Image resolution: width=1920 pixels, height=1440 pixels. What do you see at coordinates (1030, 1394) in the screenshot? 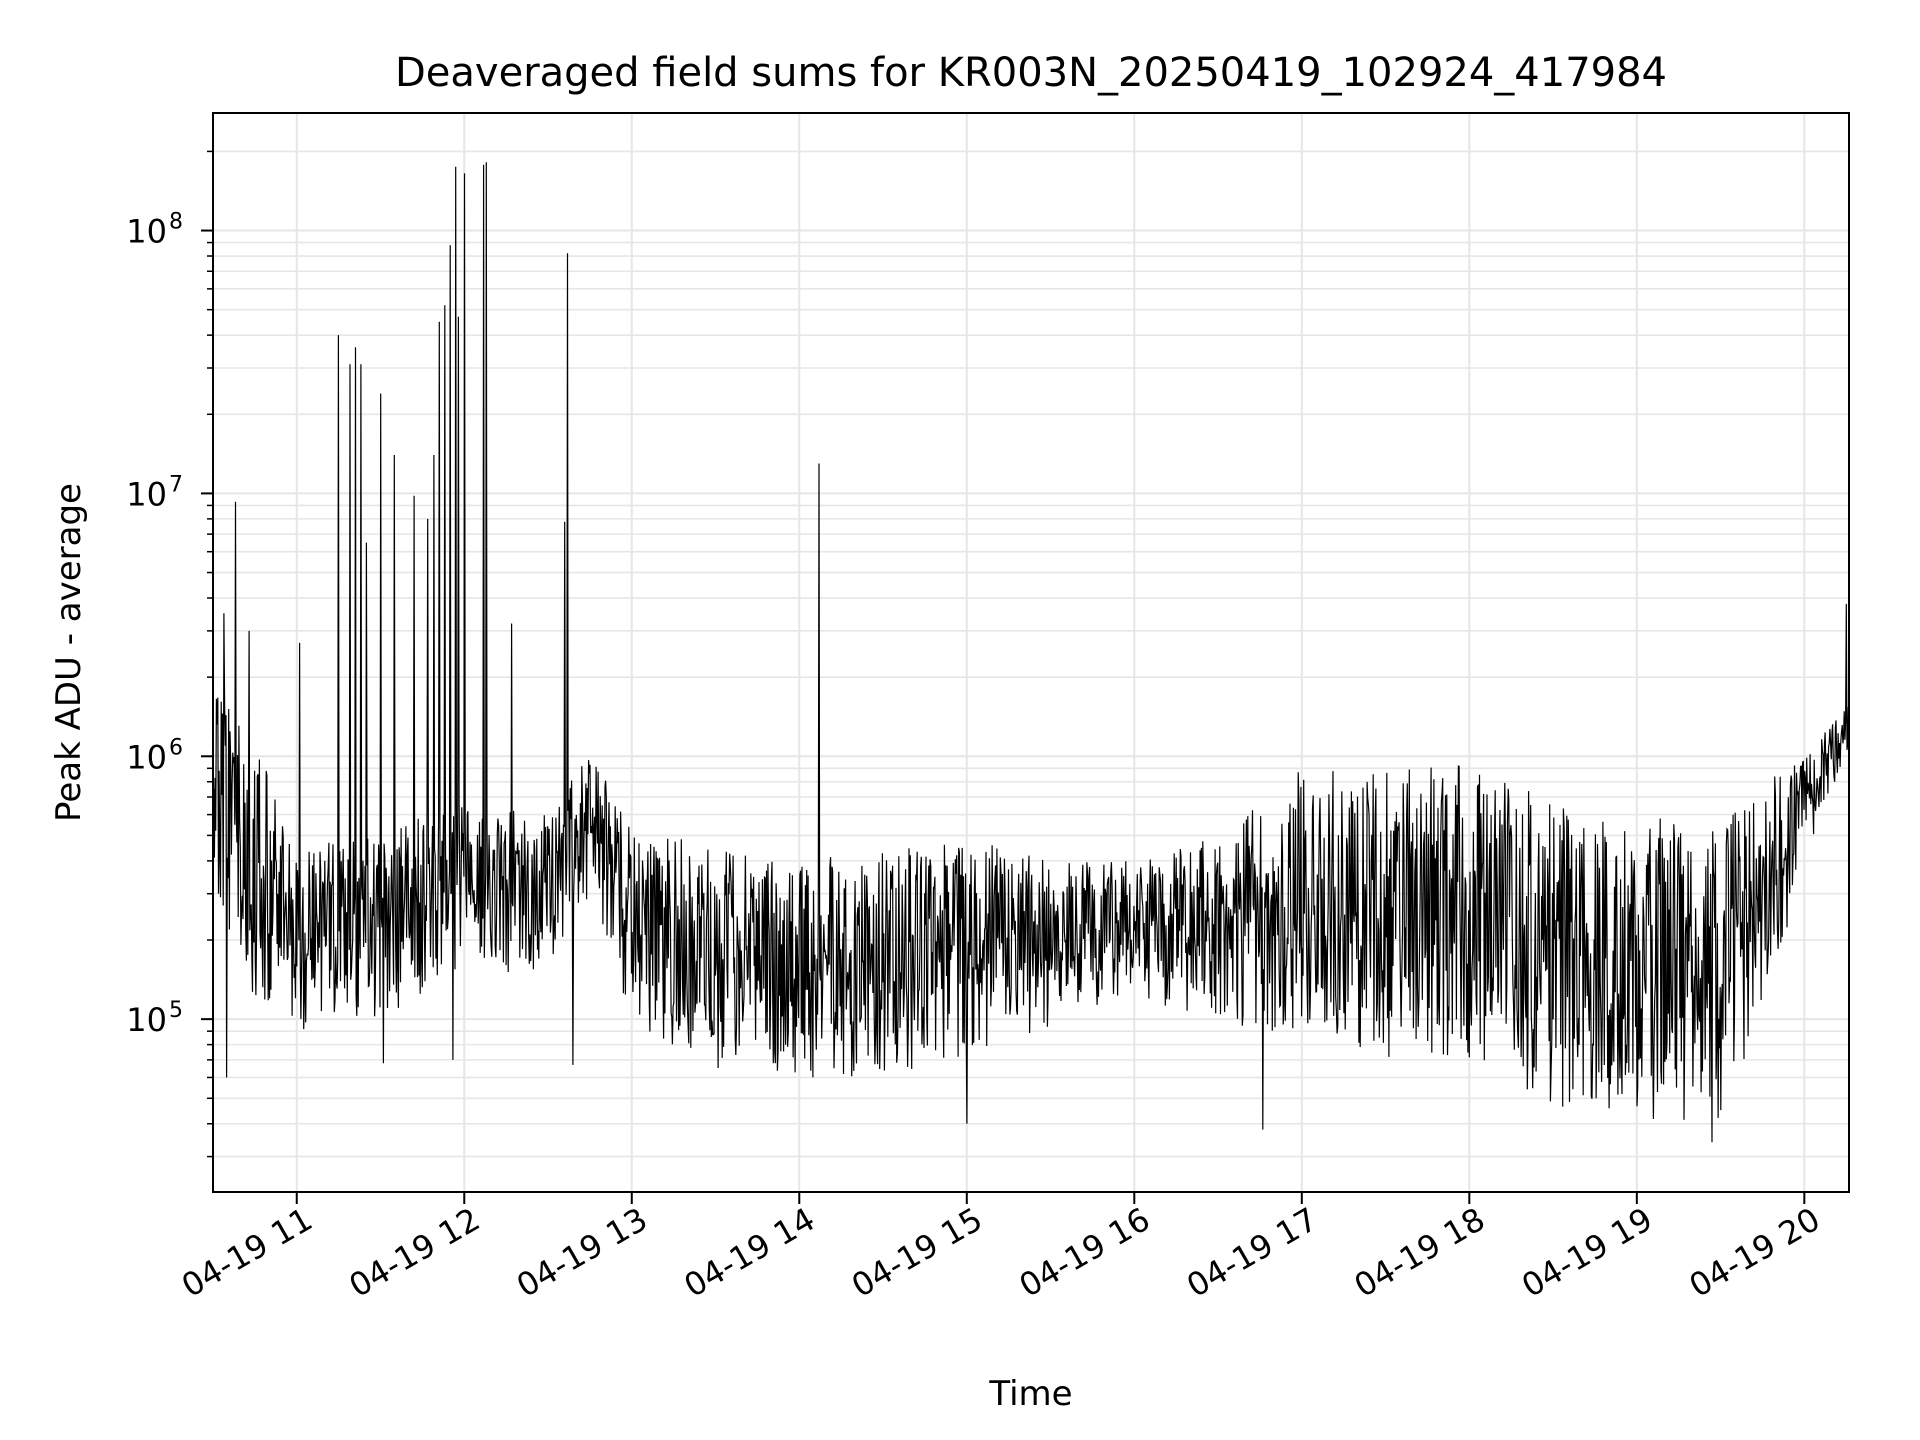
I see `x-axis-label: Time` at bounding box center [1030, 1394].